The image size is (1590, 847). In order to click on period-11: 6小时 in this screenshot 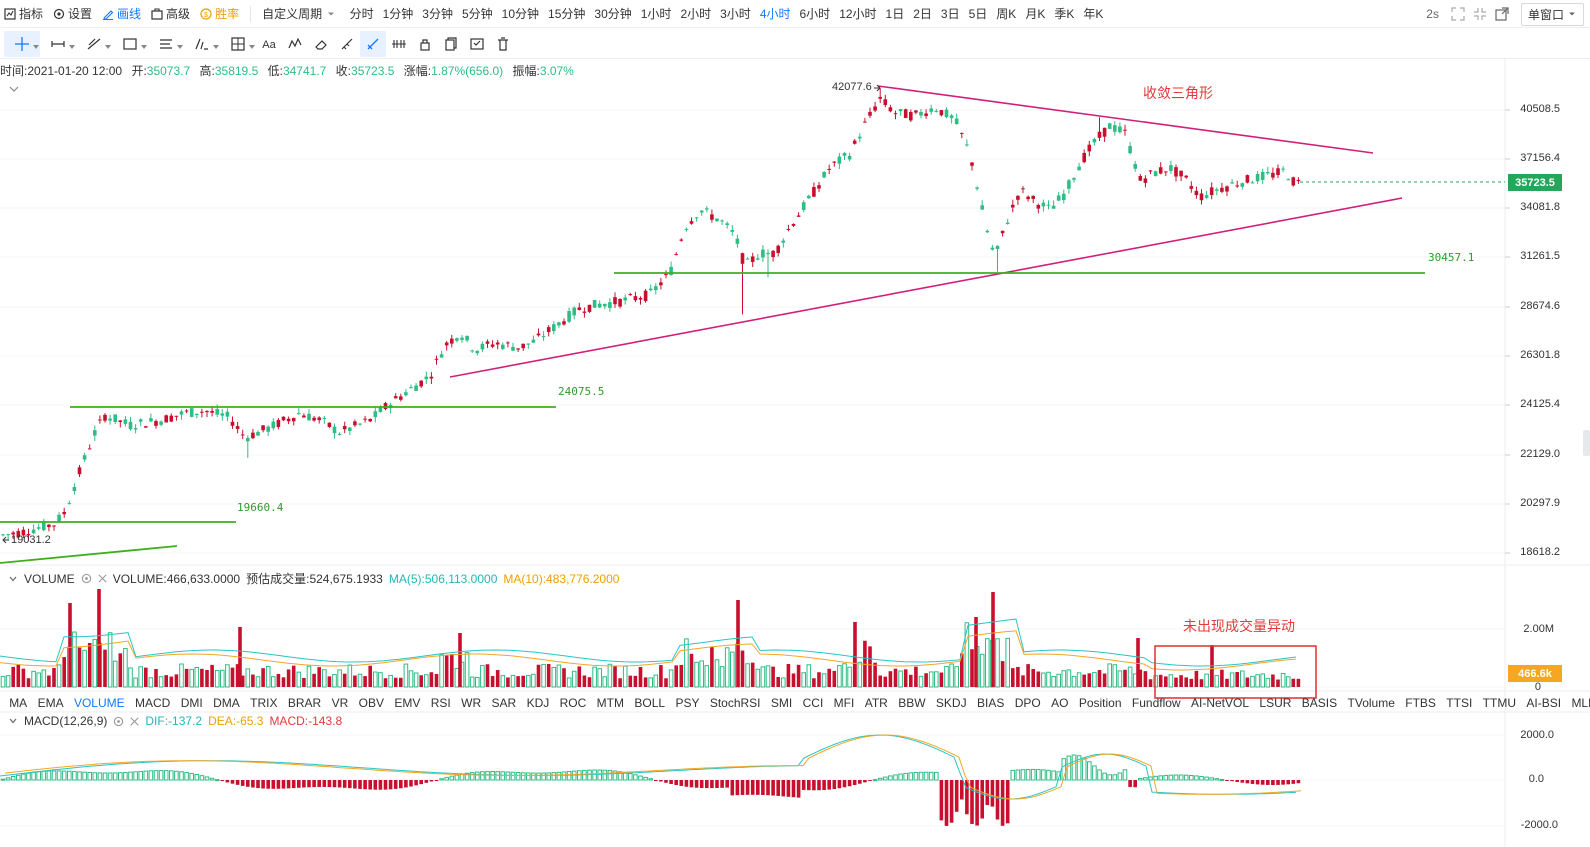, I will do `click(815, 14)`.